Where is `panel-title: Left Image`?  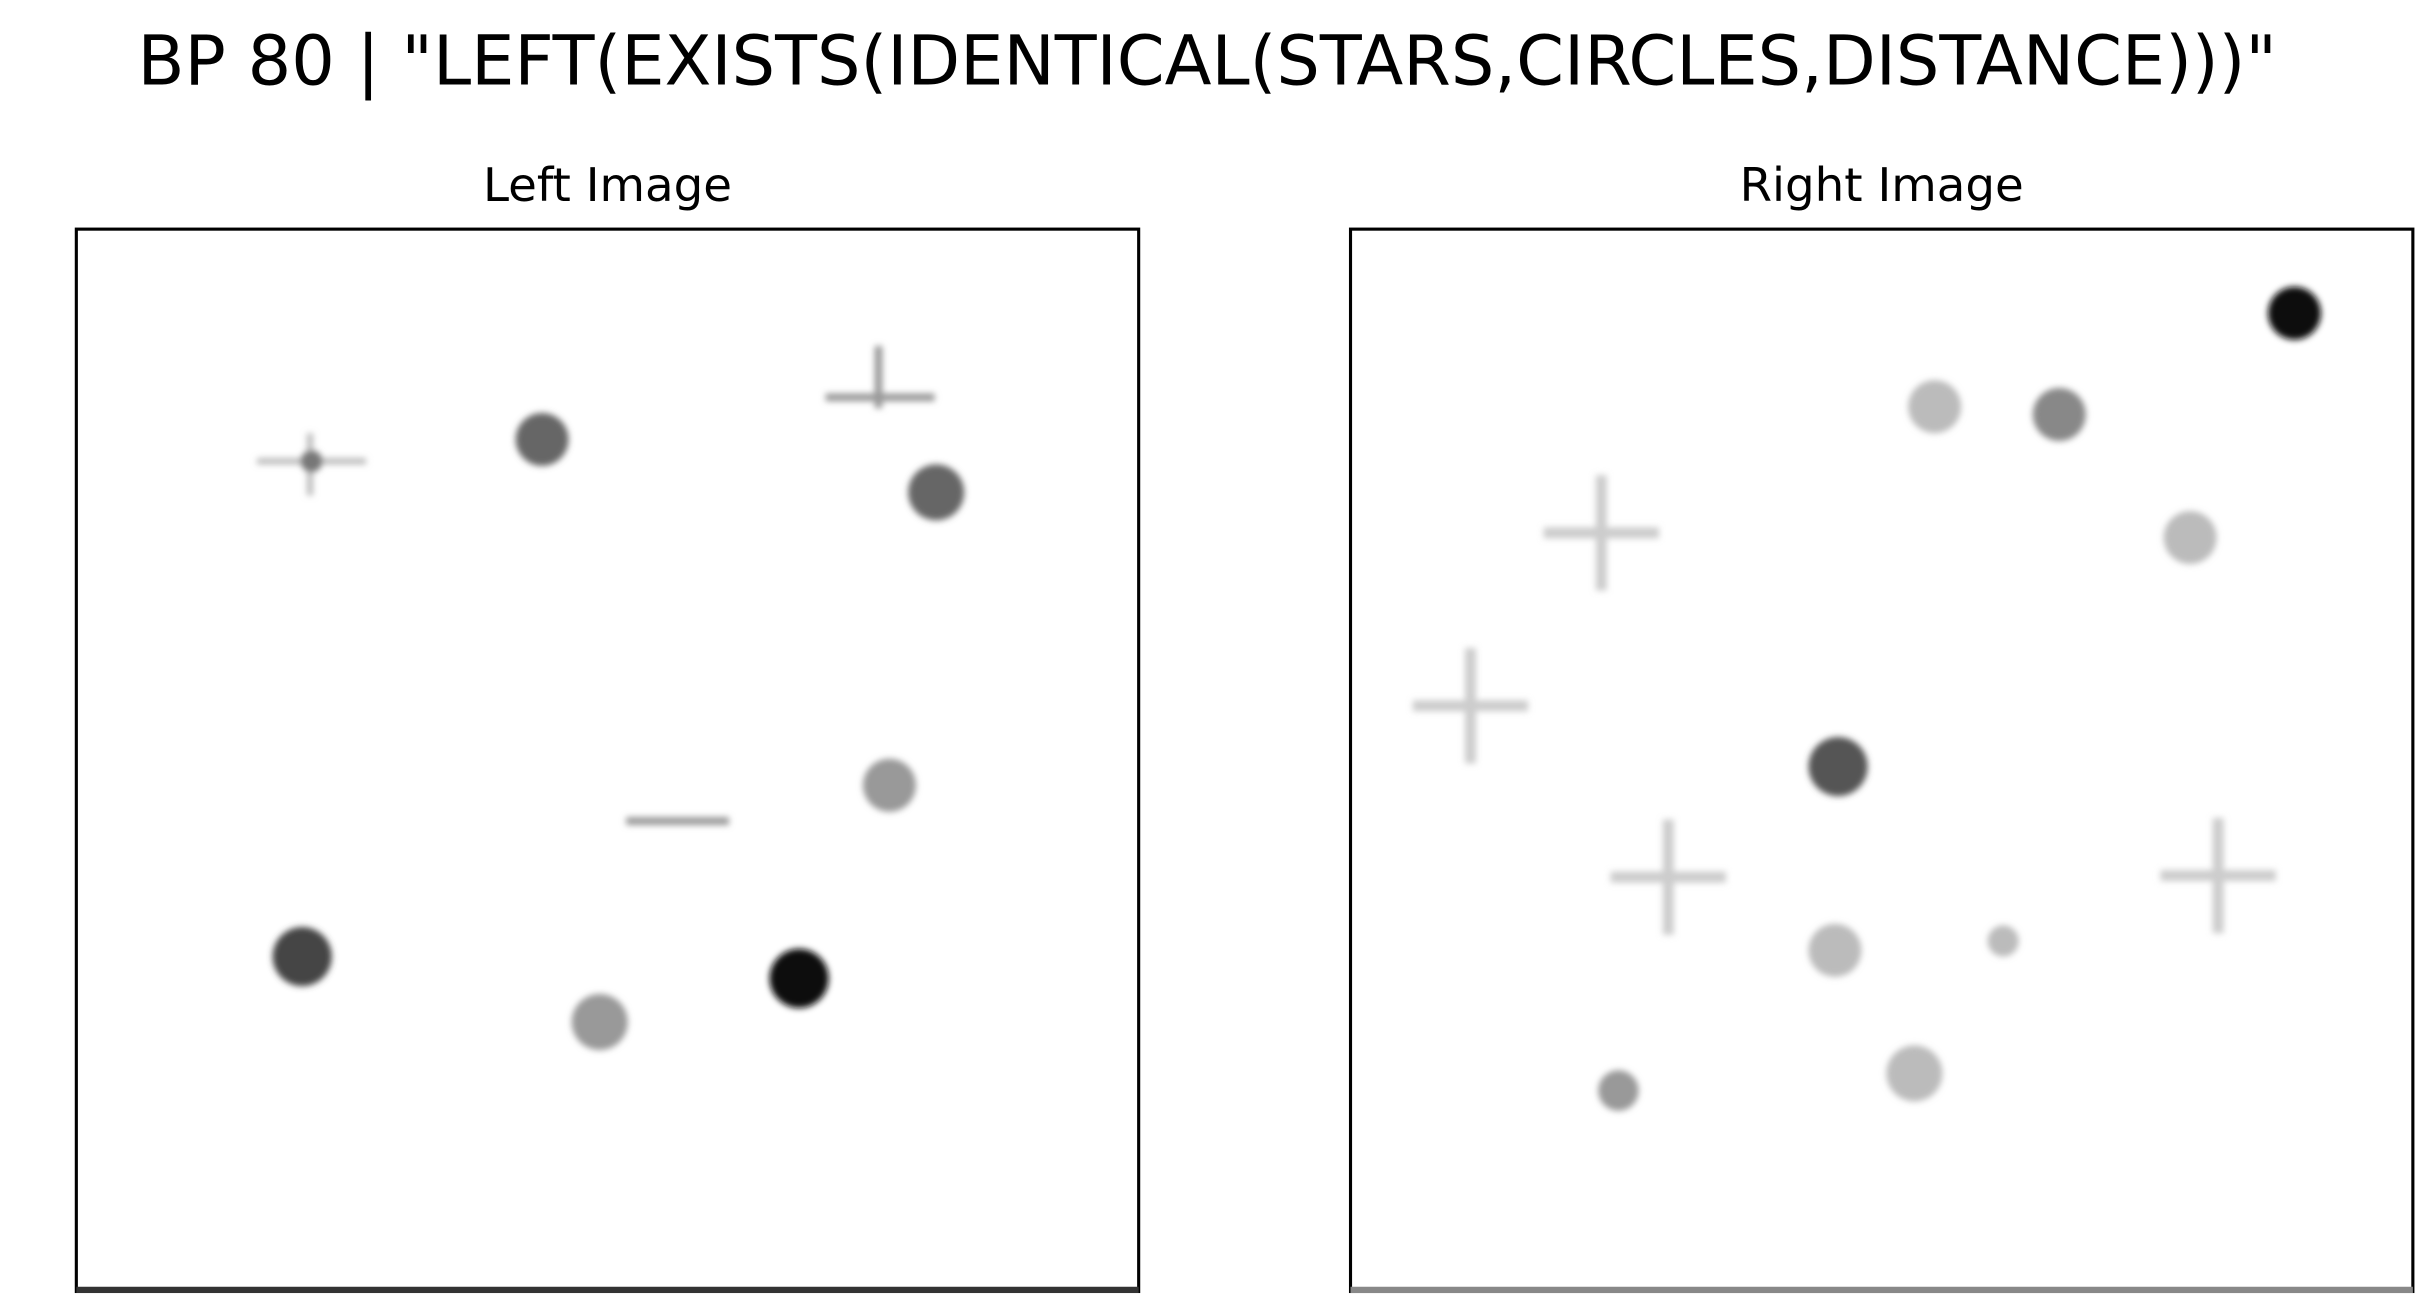
panel-title: Left Image is located at coordinates (607, 186).